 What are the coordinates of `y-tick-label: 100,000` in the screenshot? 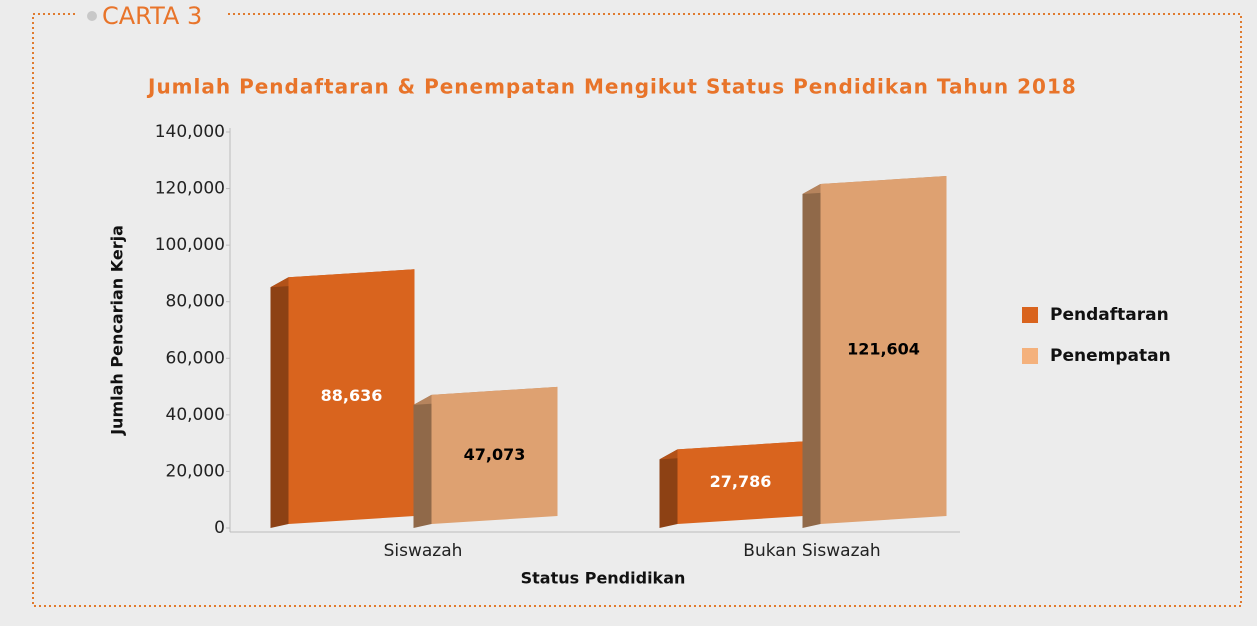 It's located at (190, 245).